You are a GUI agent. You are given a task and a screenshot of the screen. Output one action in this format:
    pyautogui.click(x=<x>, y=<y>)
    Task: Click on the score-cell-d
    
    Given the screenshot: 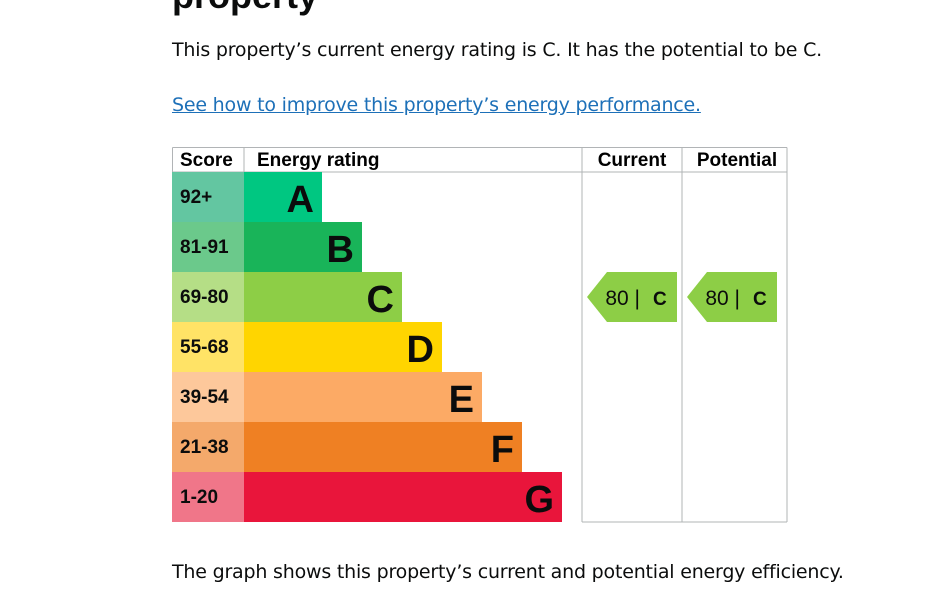 What is the action you would take?
    pyautogui.click(x=208, y=347)
    